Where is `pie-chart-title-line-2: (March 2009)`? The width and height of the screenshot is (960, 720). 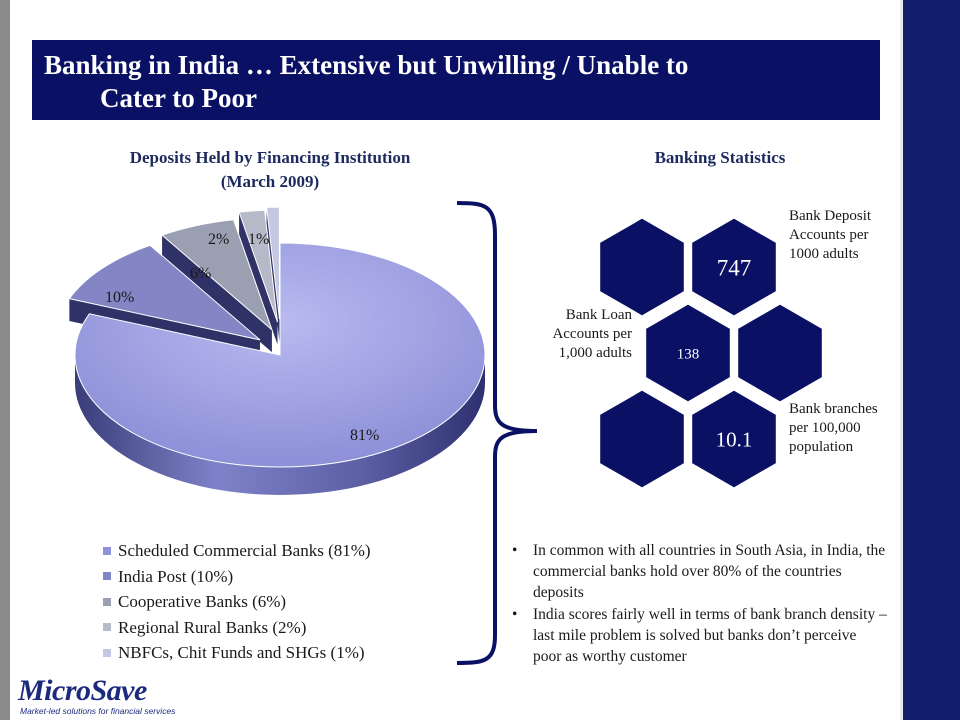
pie-chart-title-line-2: (March 2009) is located at coordinates (270, 181).